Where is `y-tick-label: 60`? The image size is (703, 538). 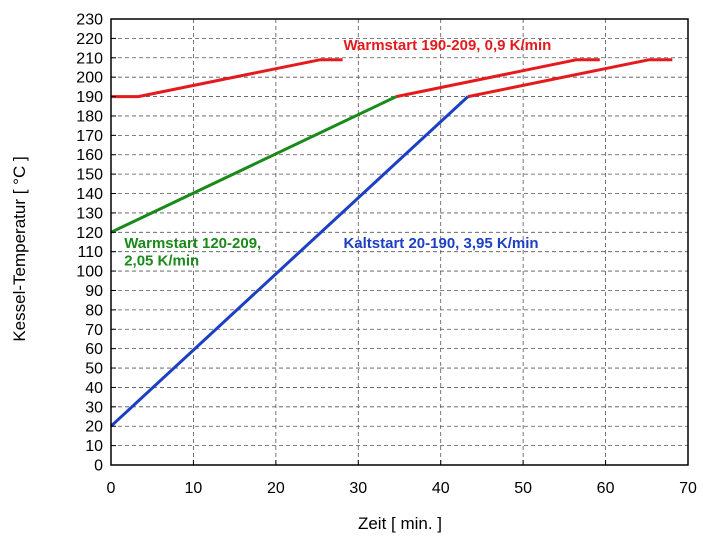 y-tick-label: 60 is located at coordinates (94, 349).